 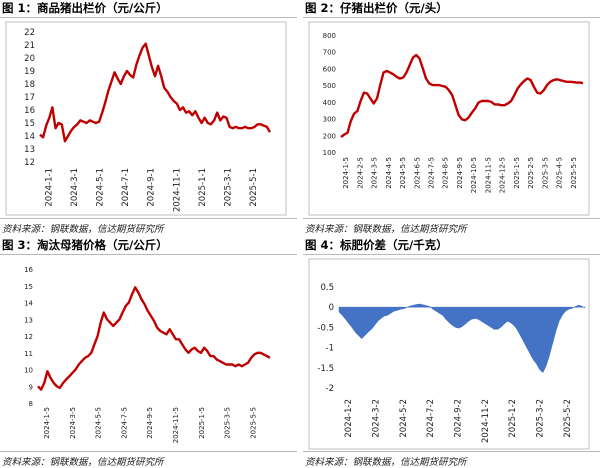 I want to click on y-tick-label: -0.5, so click(x=325, y=328).